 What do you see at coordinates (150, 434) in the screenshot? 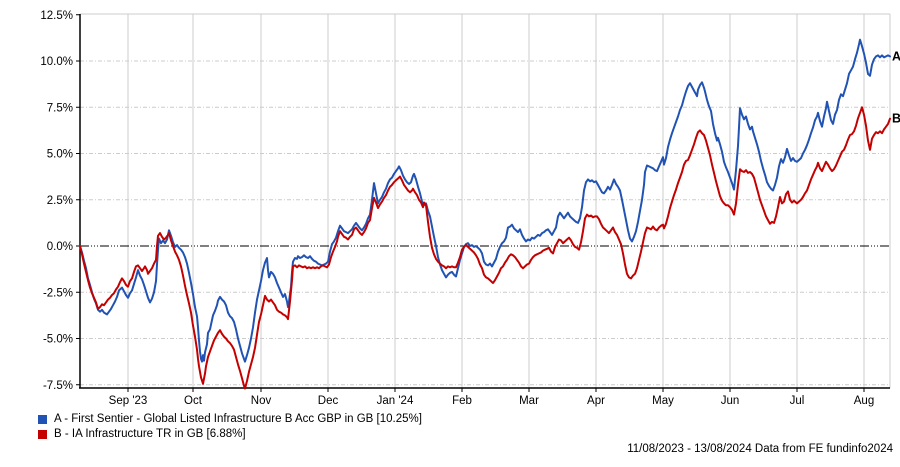
I see `legend-label-b: B - IA Infrastructure TR in GB [6.88%]` at bounding box center [150, 434].